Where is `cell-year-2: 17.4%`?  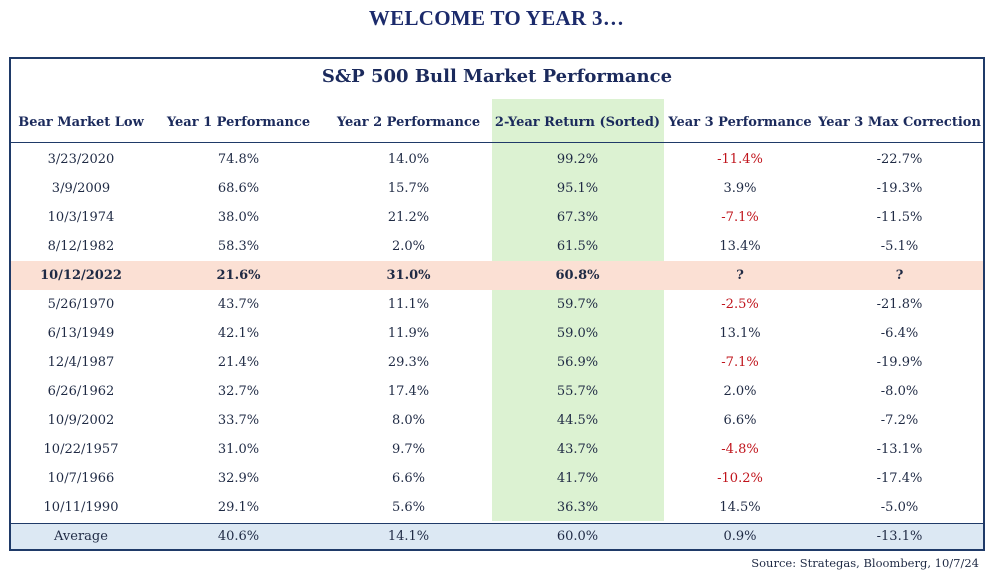
cell-year-2: 17.4% is located at coordinates (408, 391).